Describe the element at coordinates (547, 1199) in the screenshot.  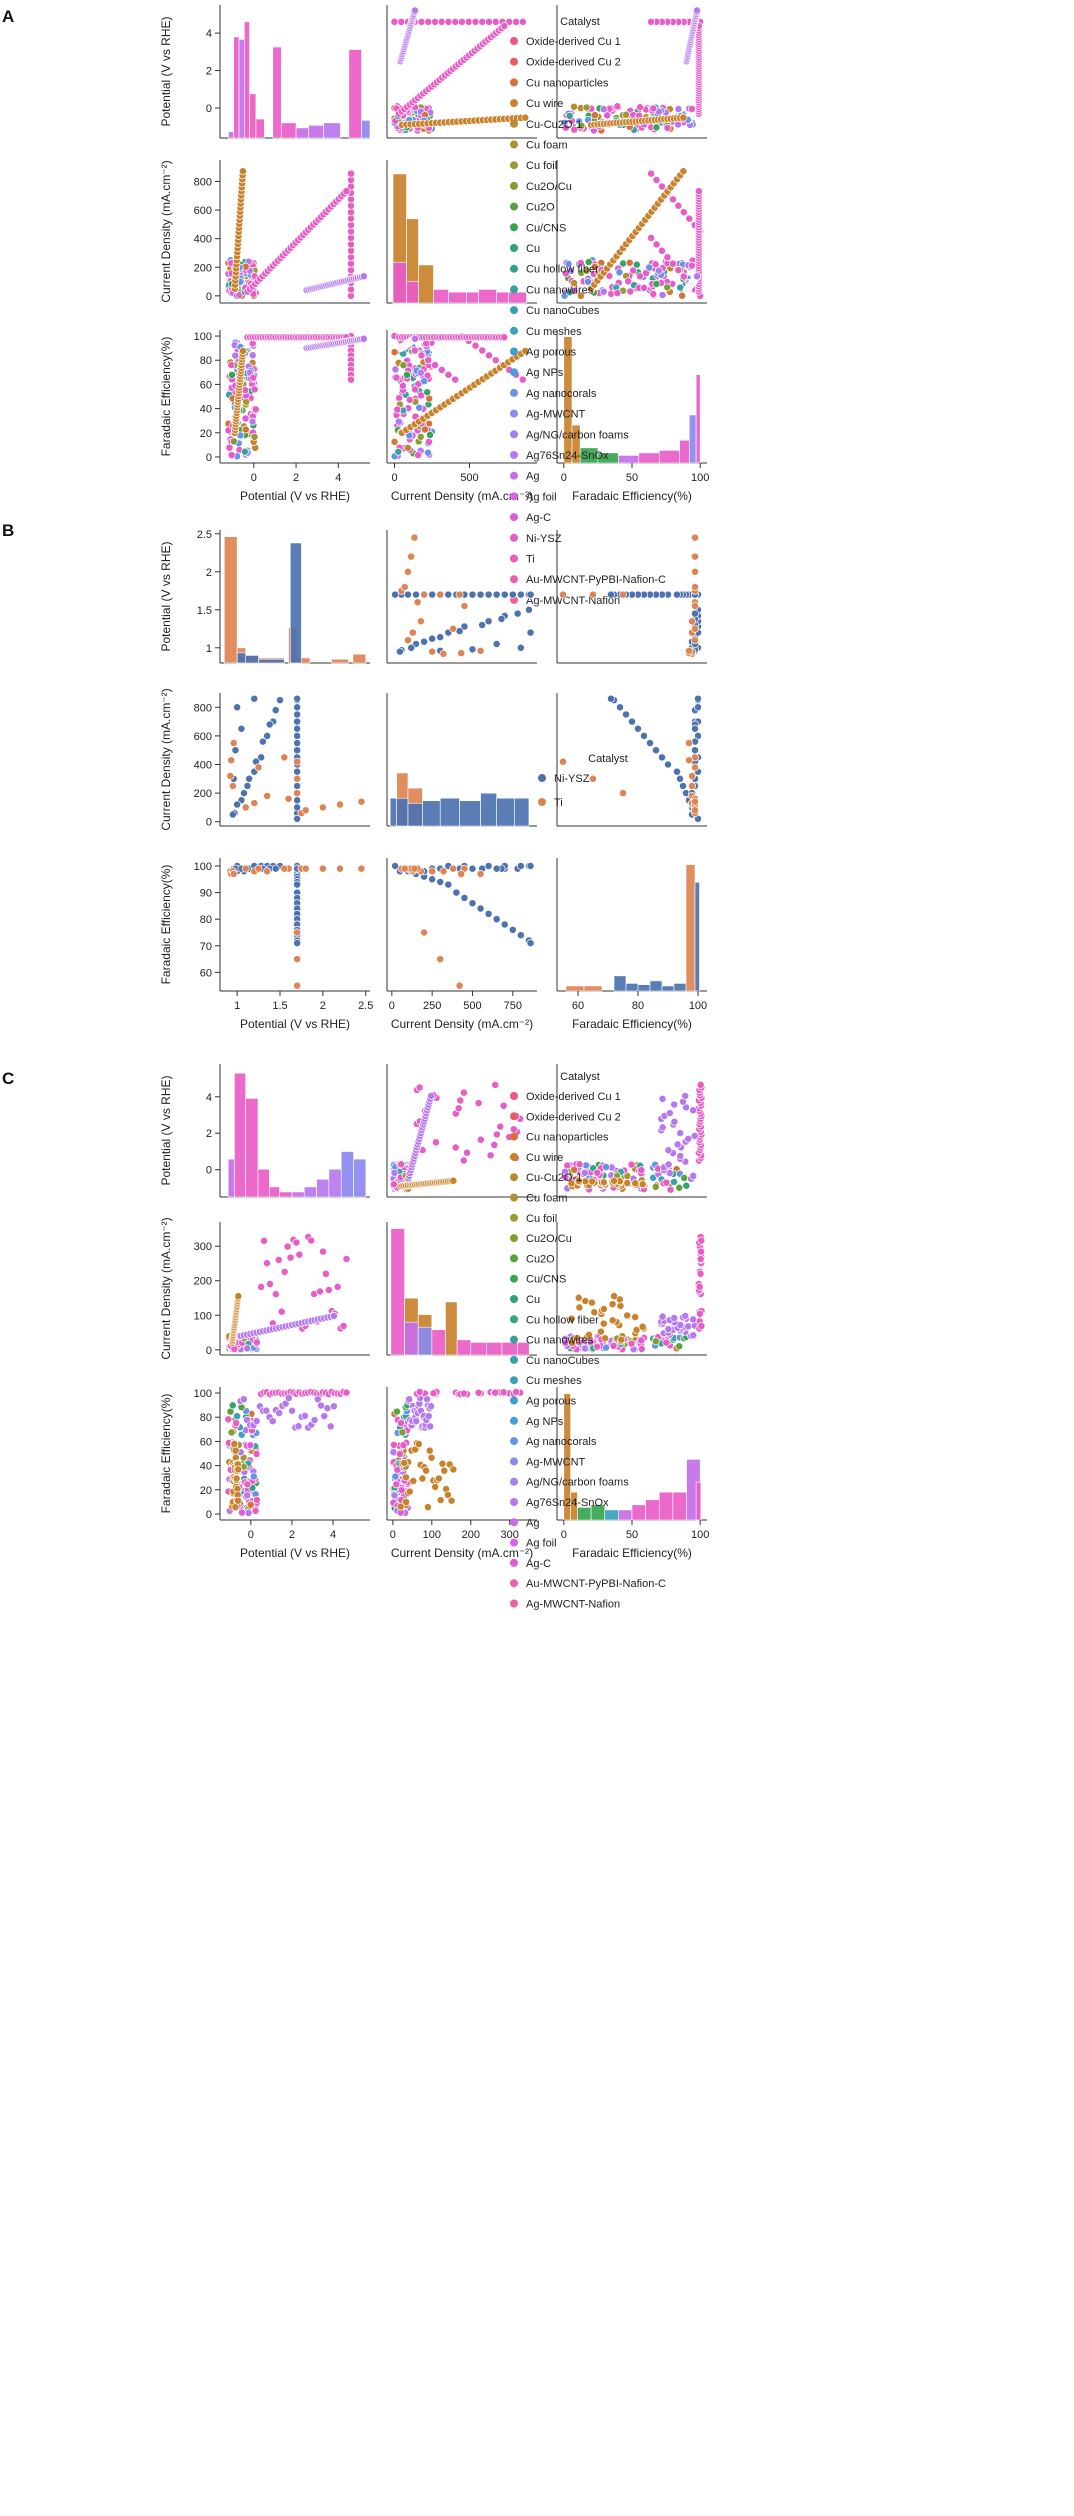
I see `legend-label: Cu foam` at that location.